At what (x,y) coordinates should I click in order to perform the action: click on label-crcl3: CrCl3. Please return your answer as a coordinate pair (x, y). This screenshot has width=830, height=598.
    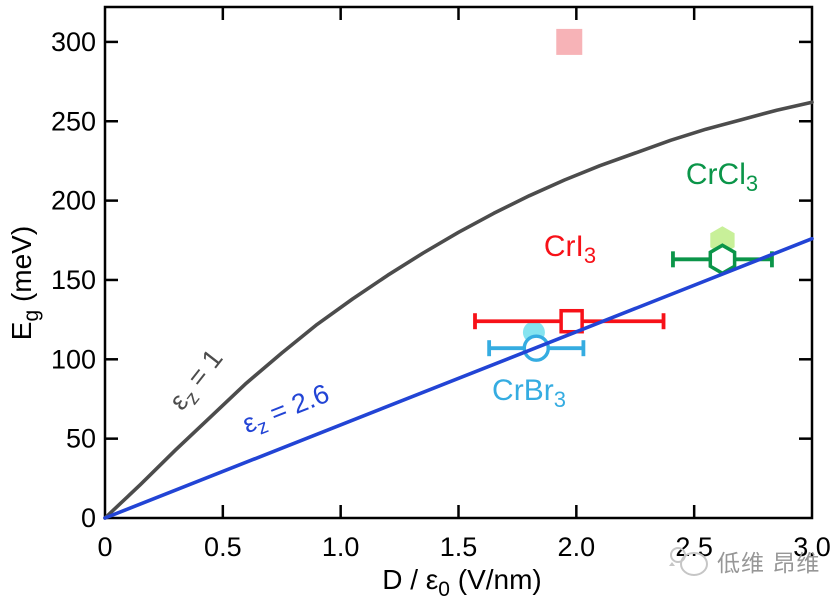
    Looking at the image, I should click on (722, 177).